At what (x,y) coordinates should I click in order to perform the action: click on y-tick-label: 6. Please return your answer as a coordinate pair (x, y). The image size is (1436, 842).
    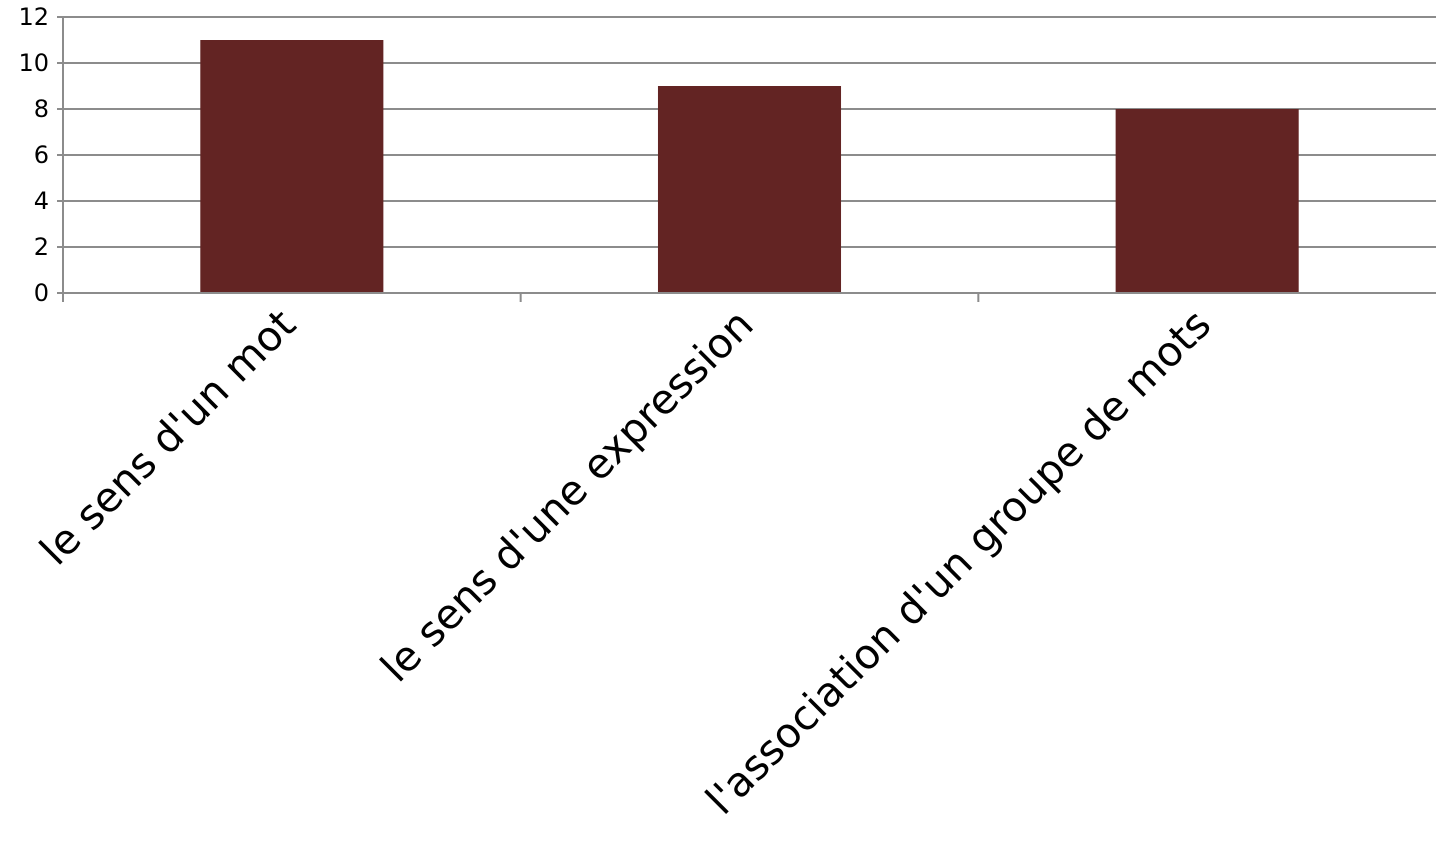
    Looking at the image, I should click on (41, 155).